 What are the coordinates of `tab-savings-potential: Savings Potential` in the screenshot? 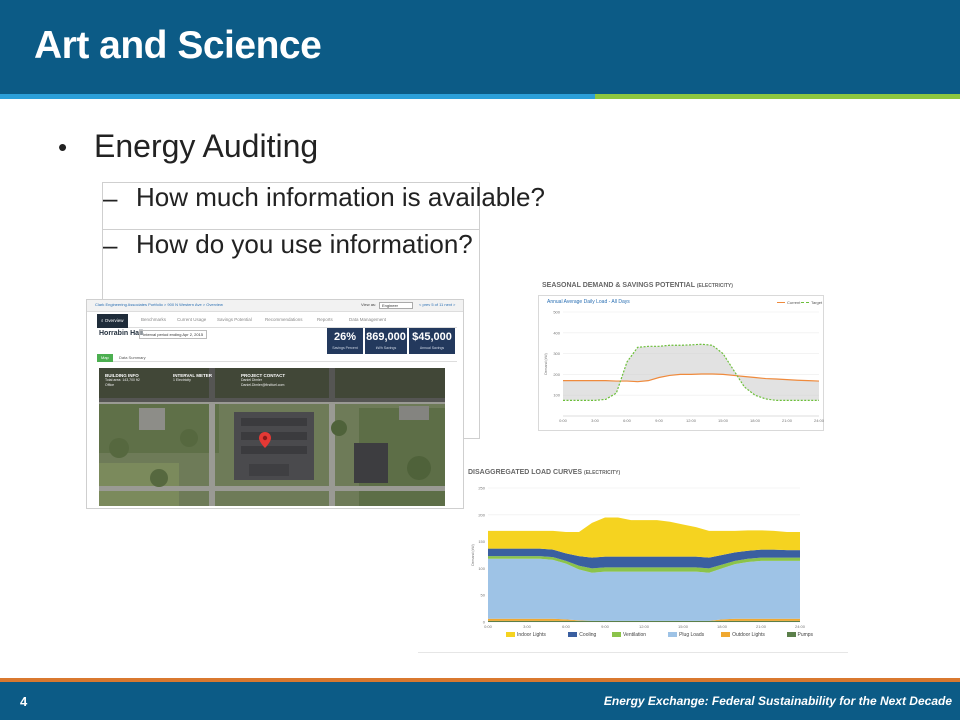 It's located at (234, 319).